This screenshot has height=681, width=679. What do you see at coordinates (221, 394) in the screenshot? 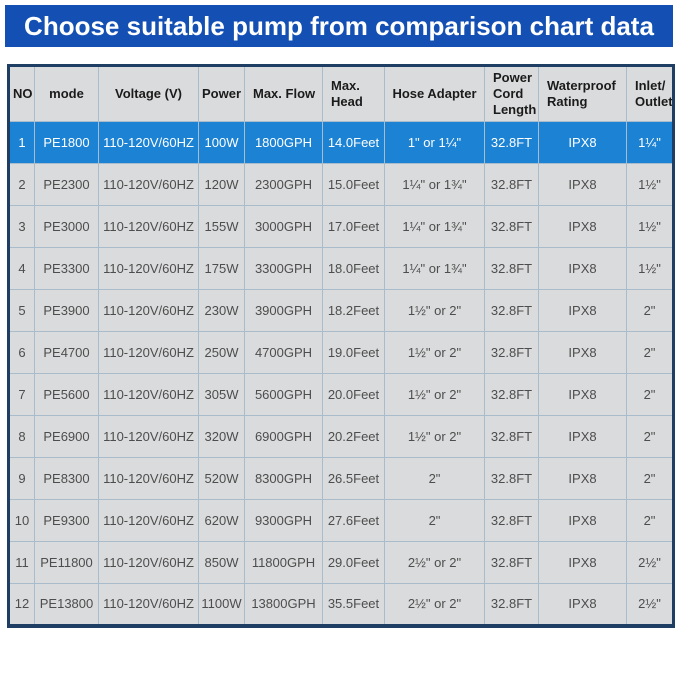
I see `table-cell: 305W` at bounding box center [221, 394].